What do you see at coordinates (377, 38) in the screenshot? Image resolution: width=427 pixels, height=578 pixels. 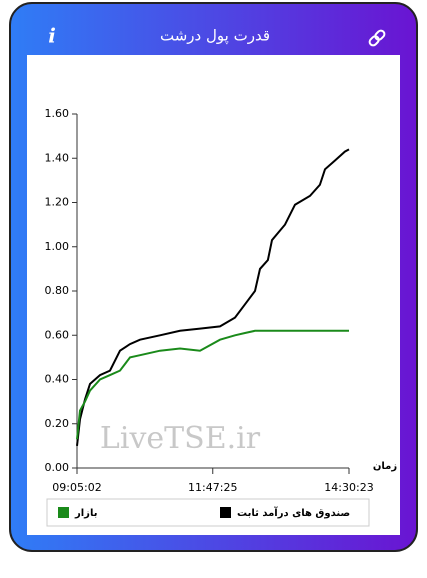 I see `link-icon` at bounding box center [377, 38].